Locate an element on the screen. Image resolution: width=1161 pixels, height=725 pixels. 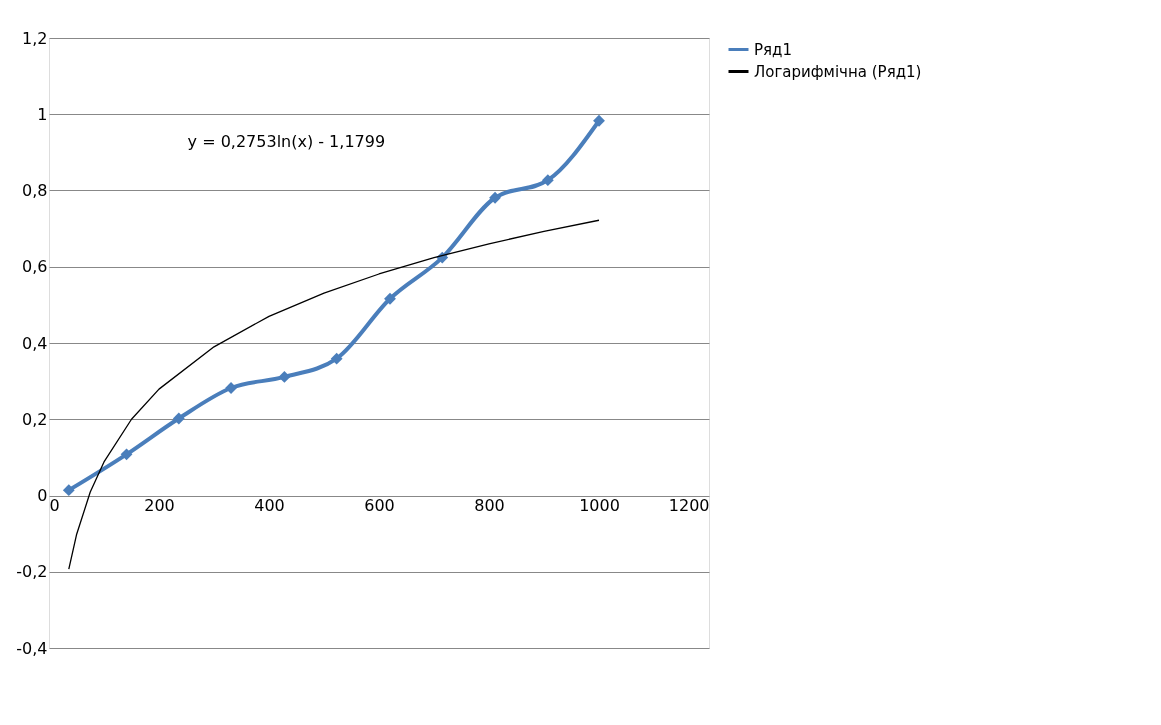
y-tick-label: -0,4 is located at coordinates (32, 648).